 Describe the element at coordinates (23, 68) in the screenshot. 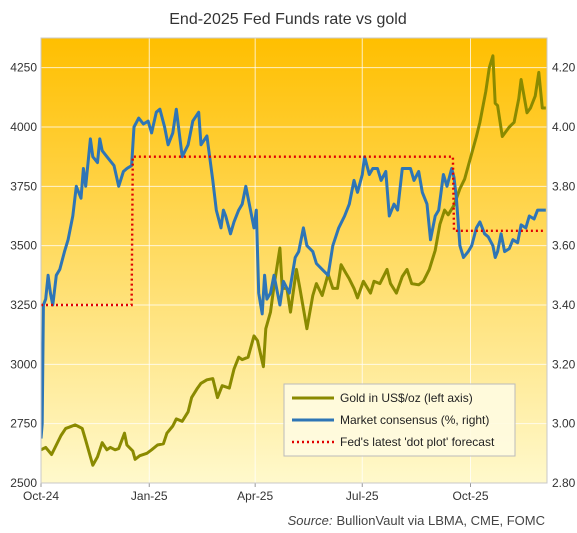

I see `left-axis-tick-label: 4250` at that location.